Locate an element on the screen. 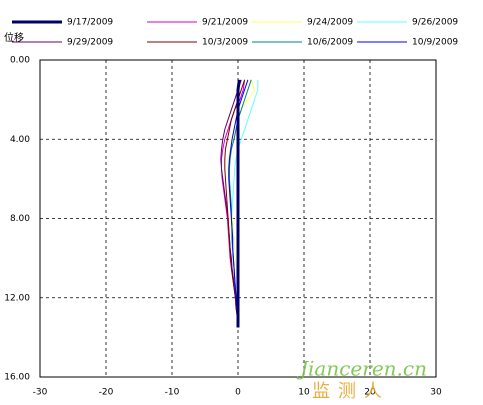 The image size is (483, 405). x-tick-label: 10 is located at coordinates (304, 393).